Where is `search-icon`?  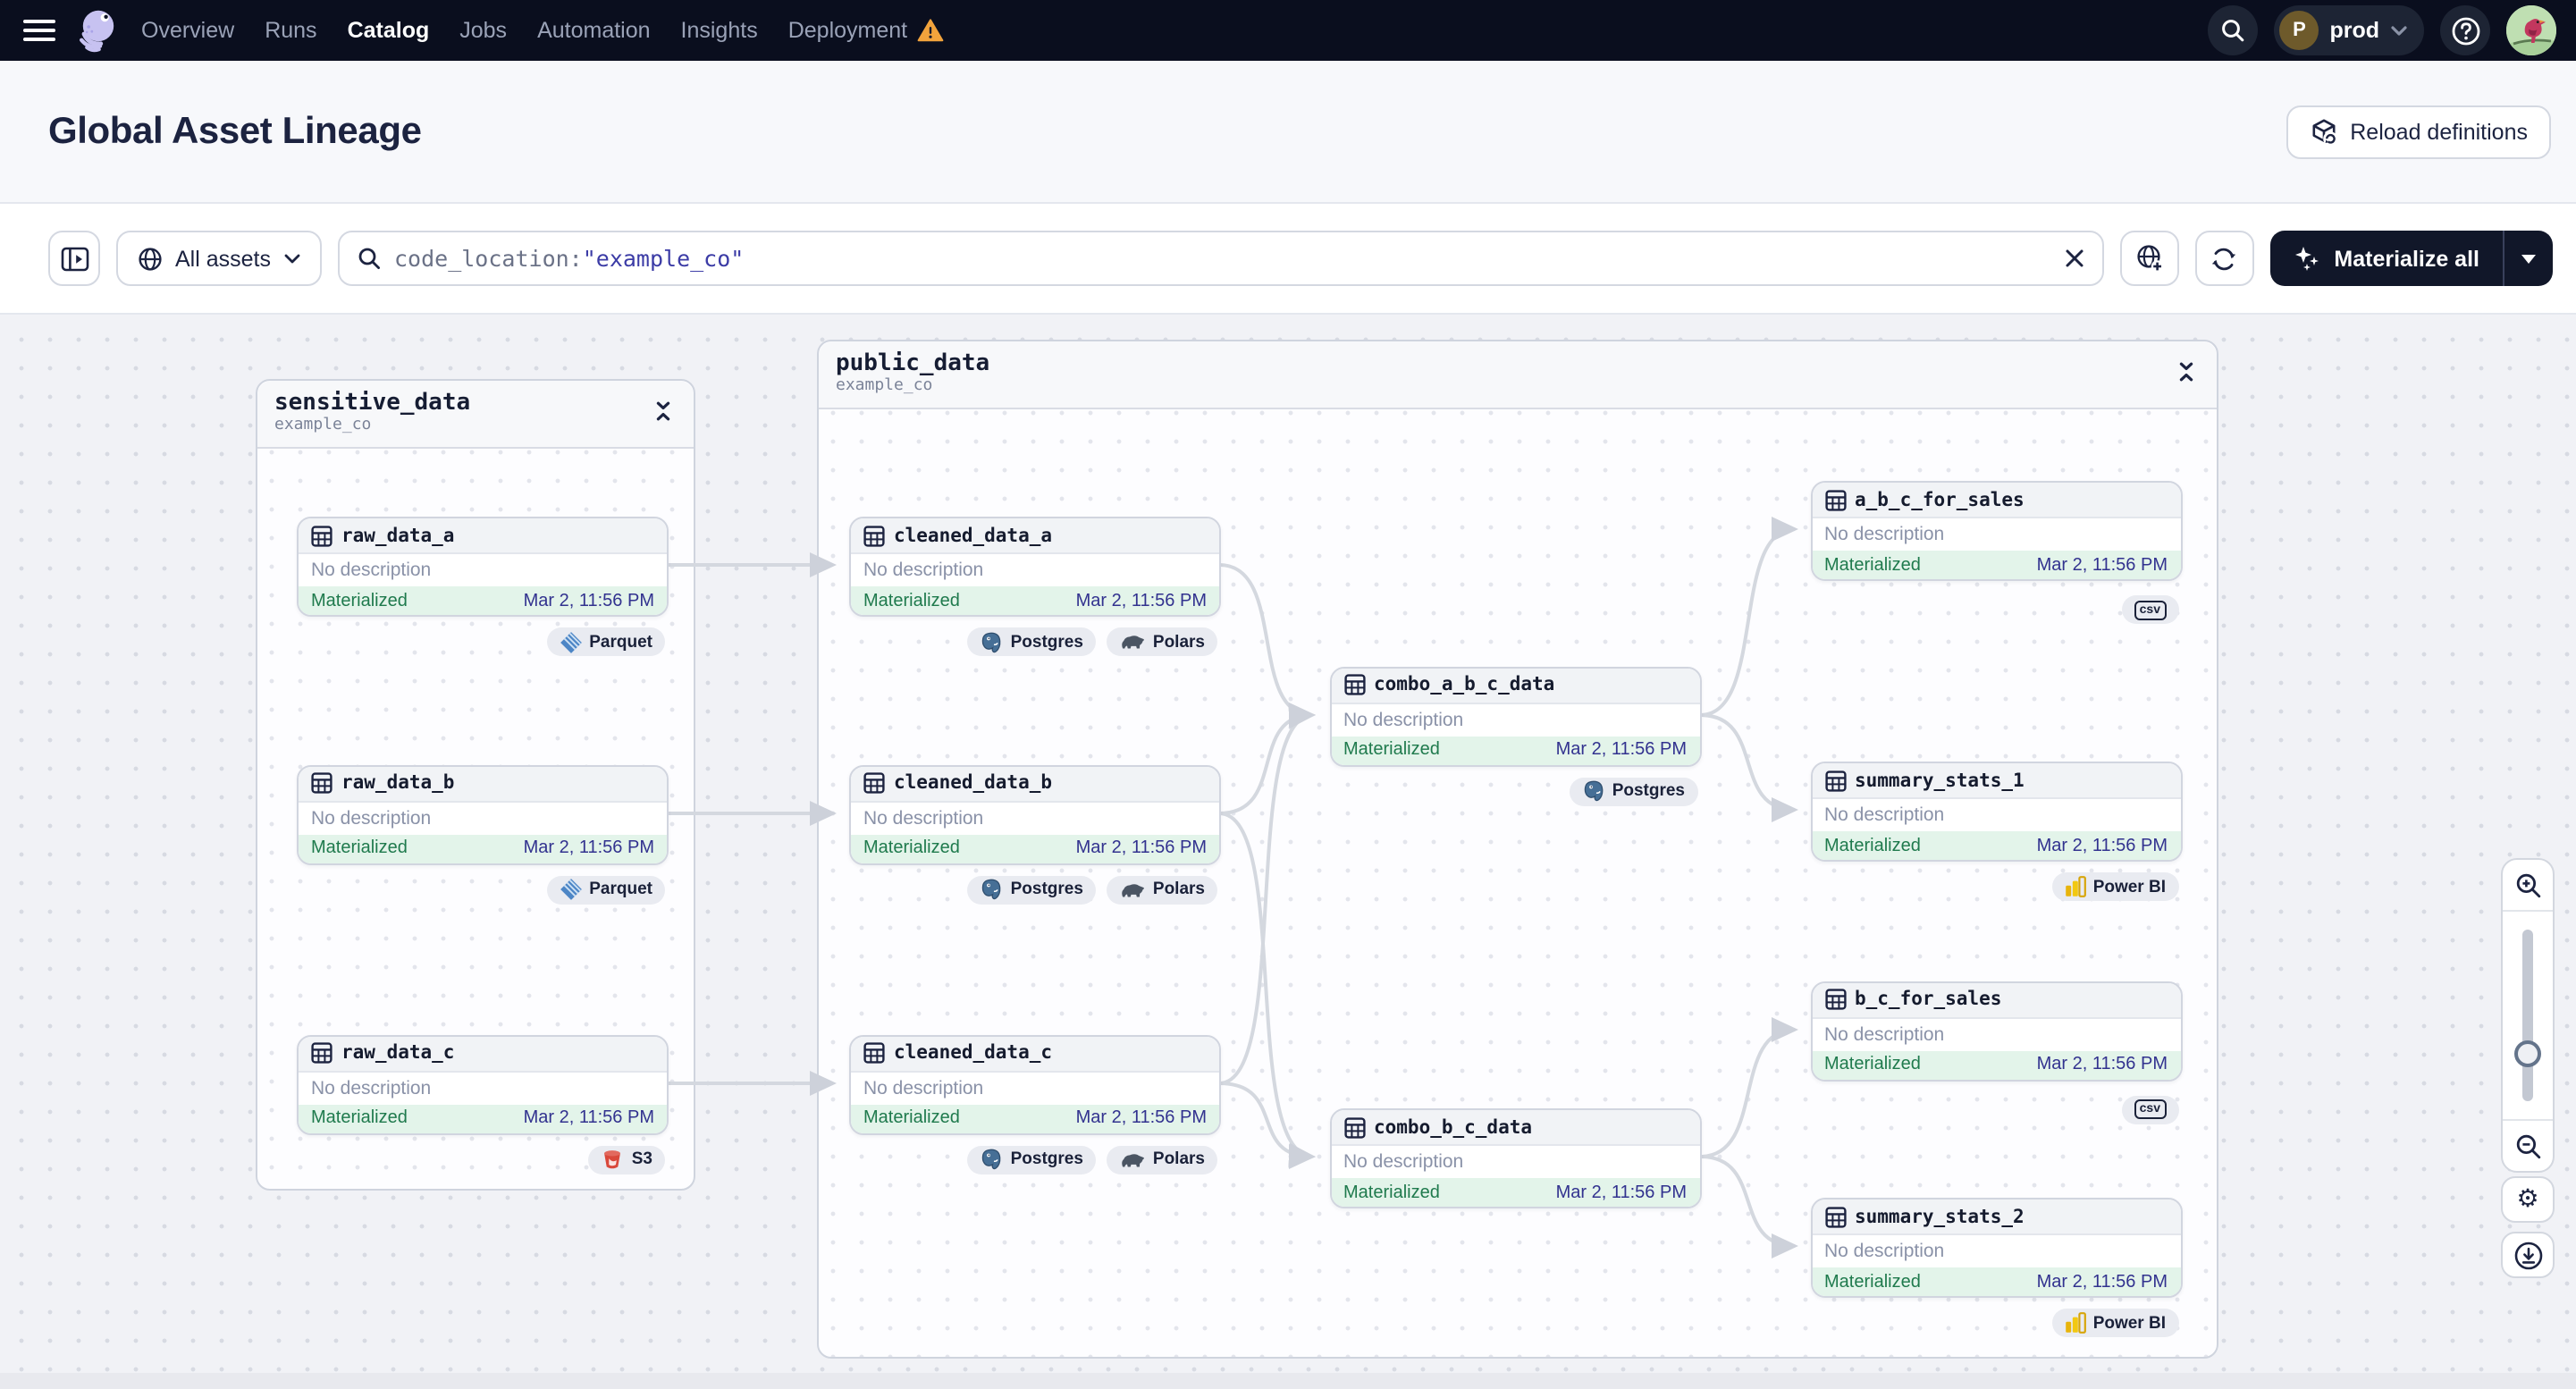
search-icon is located at coordinates (2233, 31).